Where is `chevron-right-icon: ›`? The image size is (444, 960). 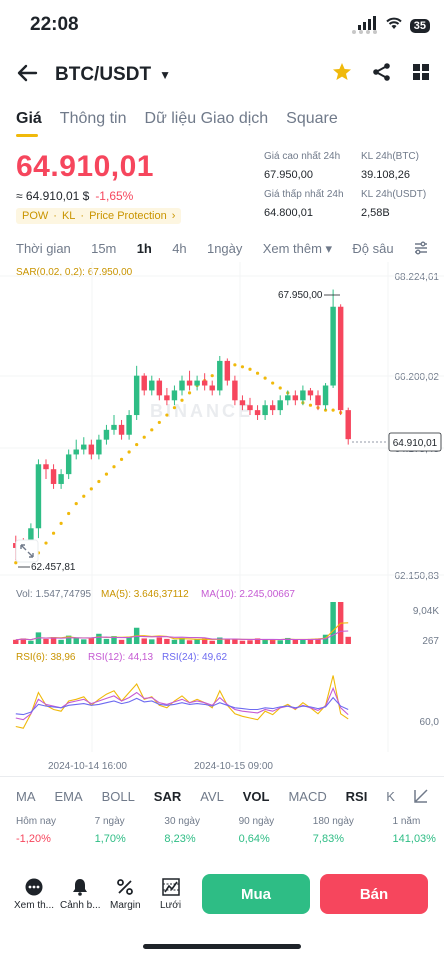 chevron-right-icon: › is located at coordinates (173, 216).